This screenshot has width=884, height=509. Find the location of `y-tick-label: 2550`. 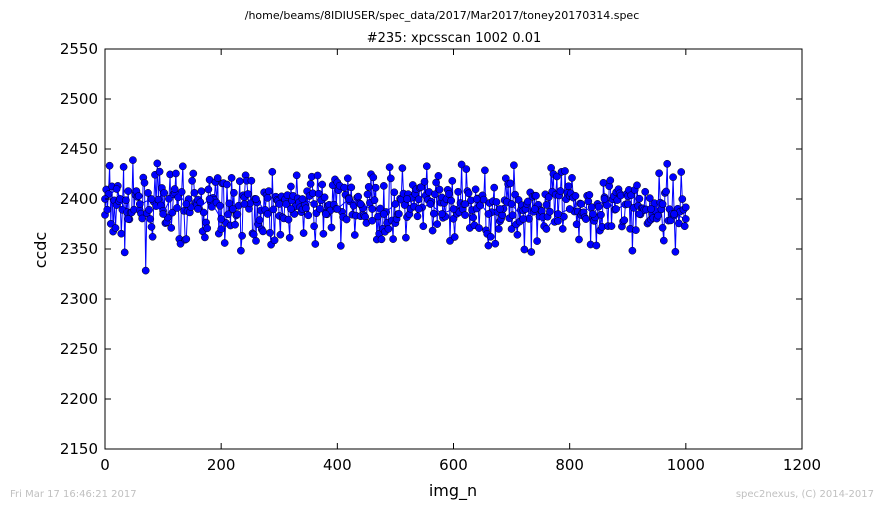

y-tick-label: 2550 is located at coordinates (79, 49).